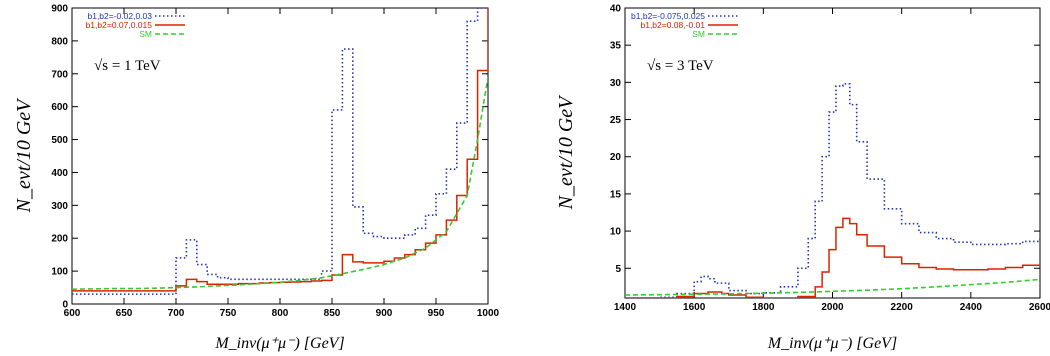  What do you see at coordinates (59, 239) in the screenshot?
I see `y-tick-label: 200` at bounding box center [59, 239].